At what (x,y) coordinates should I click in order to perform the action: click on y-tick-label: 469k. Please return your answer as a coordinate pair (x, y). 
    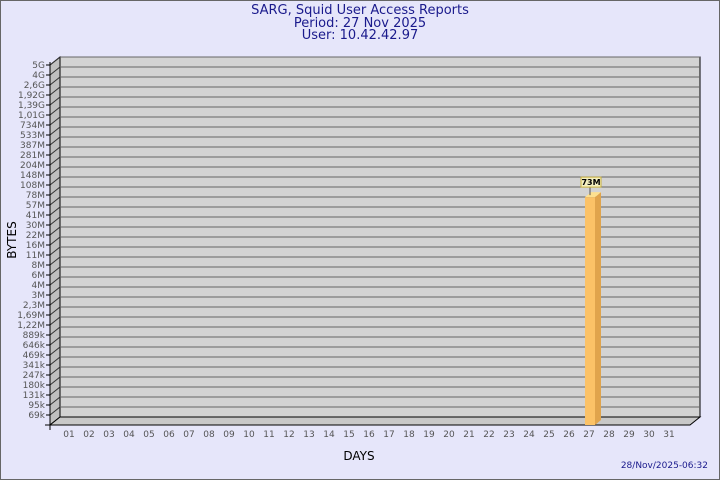
    Looking at the image, I should click on (34, 356).